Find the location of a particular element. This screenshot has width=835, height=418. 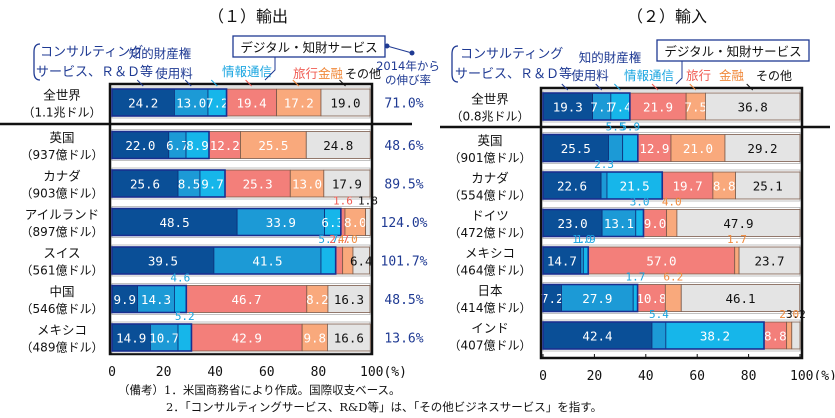

bar-row: 全世界 （1.1兆ドル） 24.2 13.0 7.2 19.4 17.2 19.0 71.0% is located at coordinates (223, 103).